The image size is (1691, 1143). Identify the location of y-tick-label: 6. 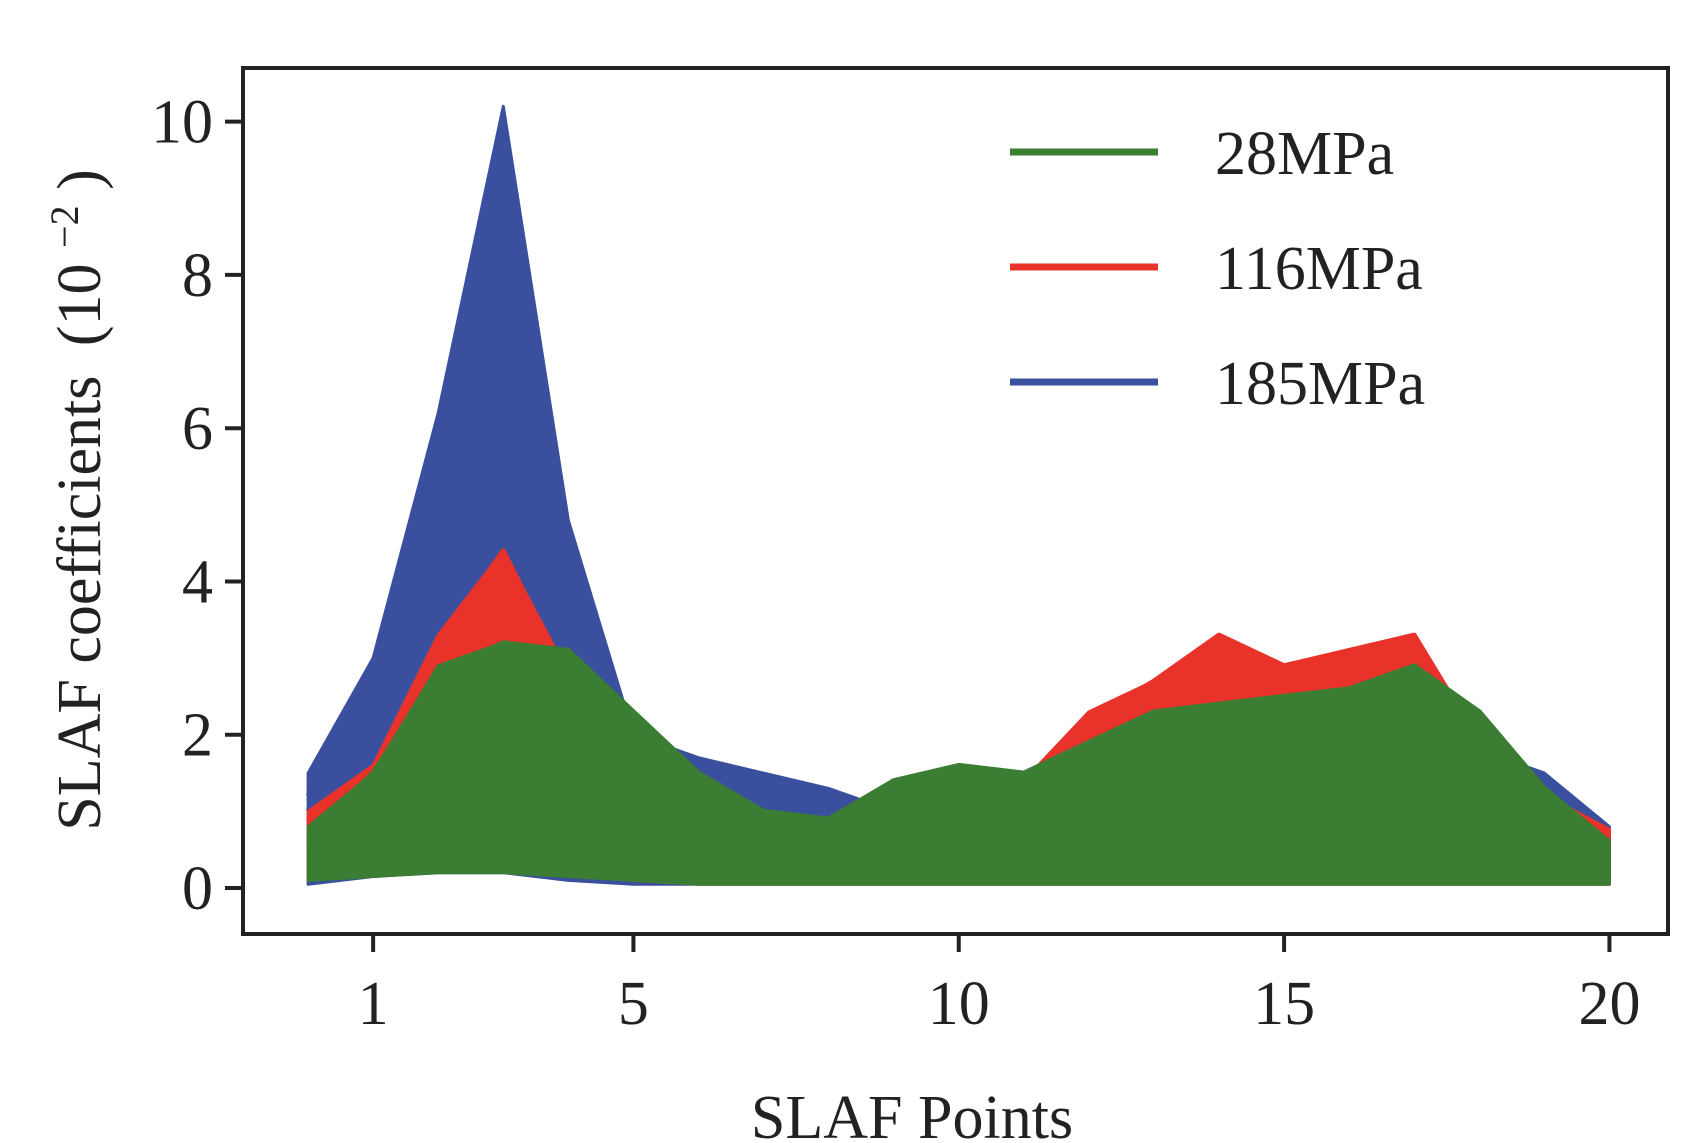
(197, 429).